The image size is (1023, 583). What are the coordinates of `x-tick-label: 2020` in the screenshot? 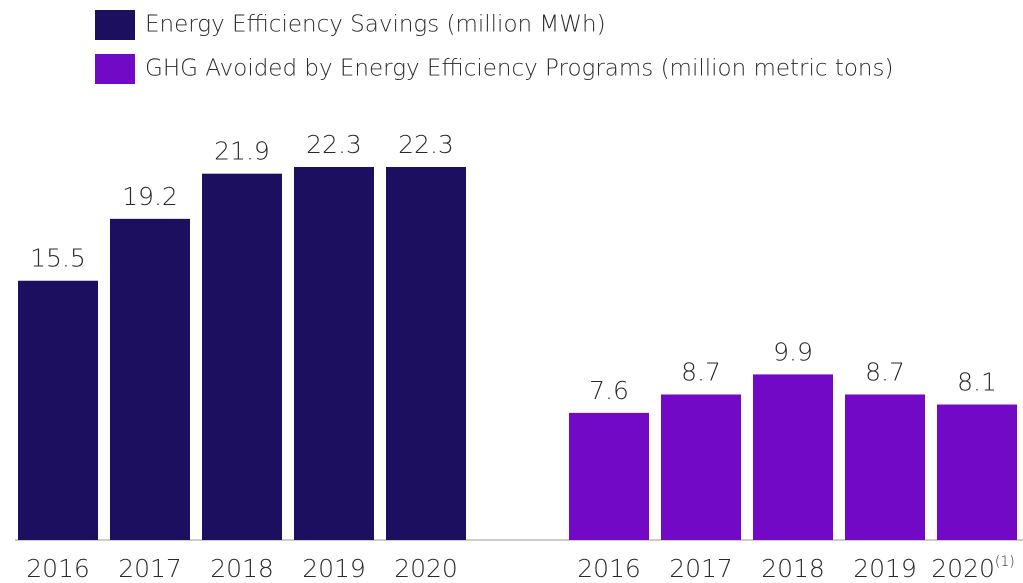 It's located at (426, 568).